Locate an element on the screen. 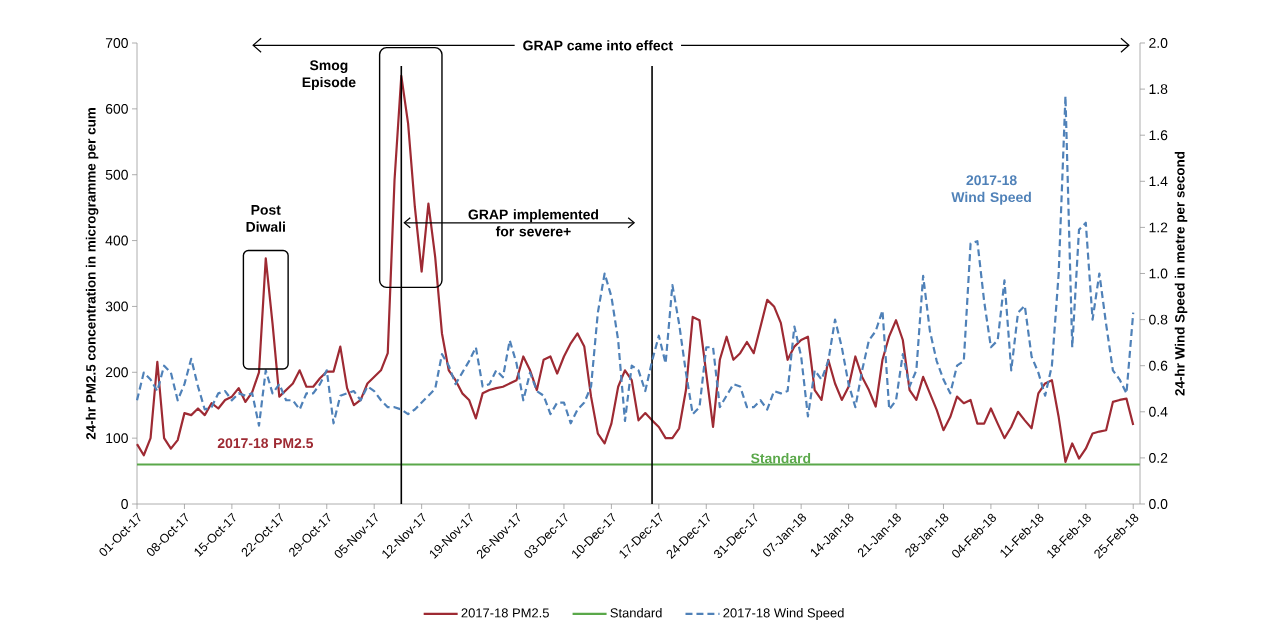 The height and width of the screenshot is (636, 1267). y-tick-label: 300 is located at coordinates (116, 306).